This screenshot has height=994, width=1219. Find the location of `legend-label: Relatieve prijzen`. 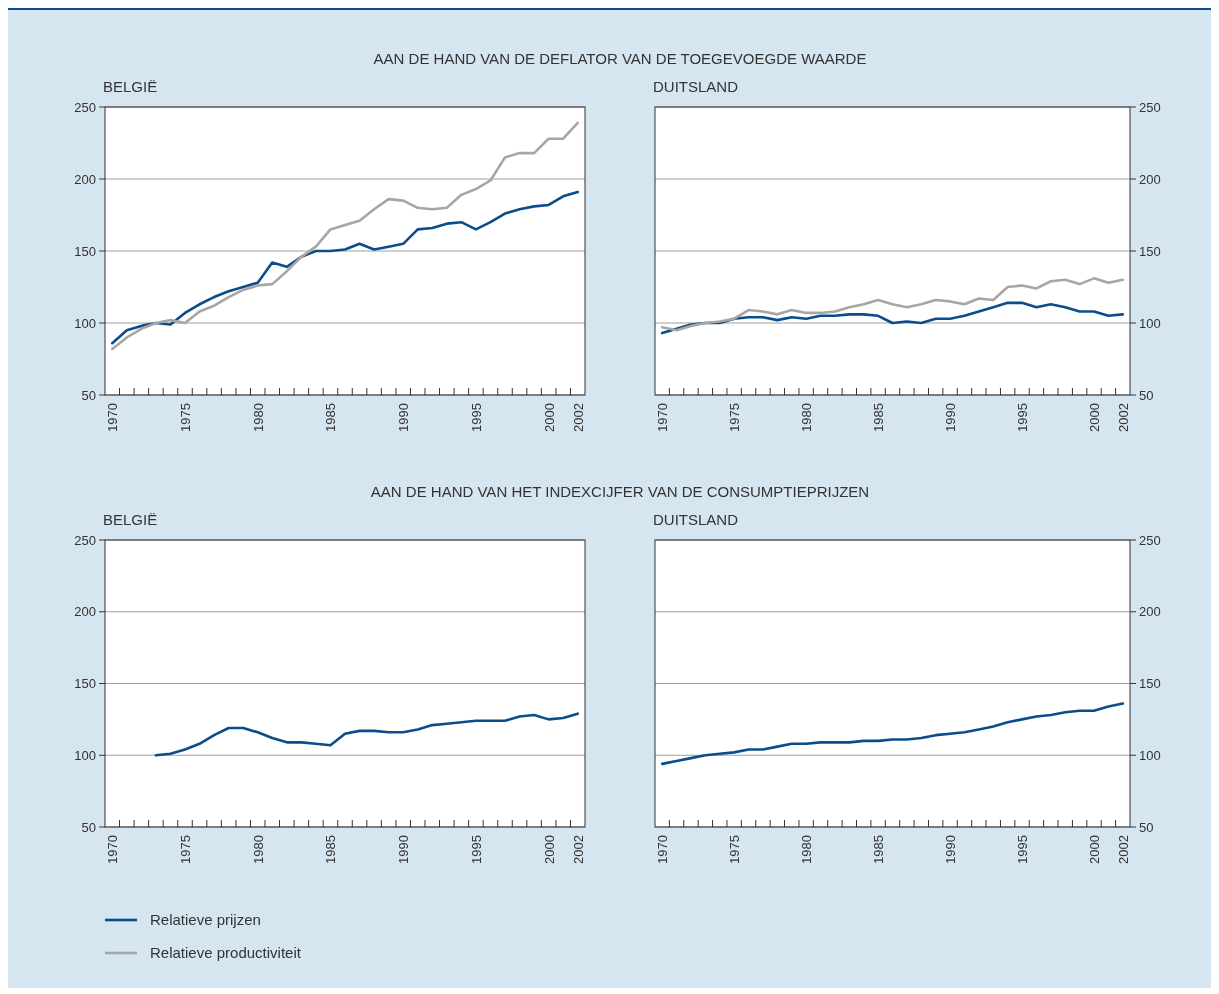

legend-label: Relatieve prijzen is located at coordinates (205, 920).